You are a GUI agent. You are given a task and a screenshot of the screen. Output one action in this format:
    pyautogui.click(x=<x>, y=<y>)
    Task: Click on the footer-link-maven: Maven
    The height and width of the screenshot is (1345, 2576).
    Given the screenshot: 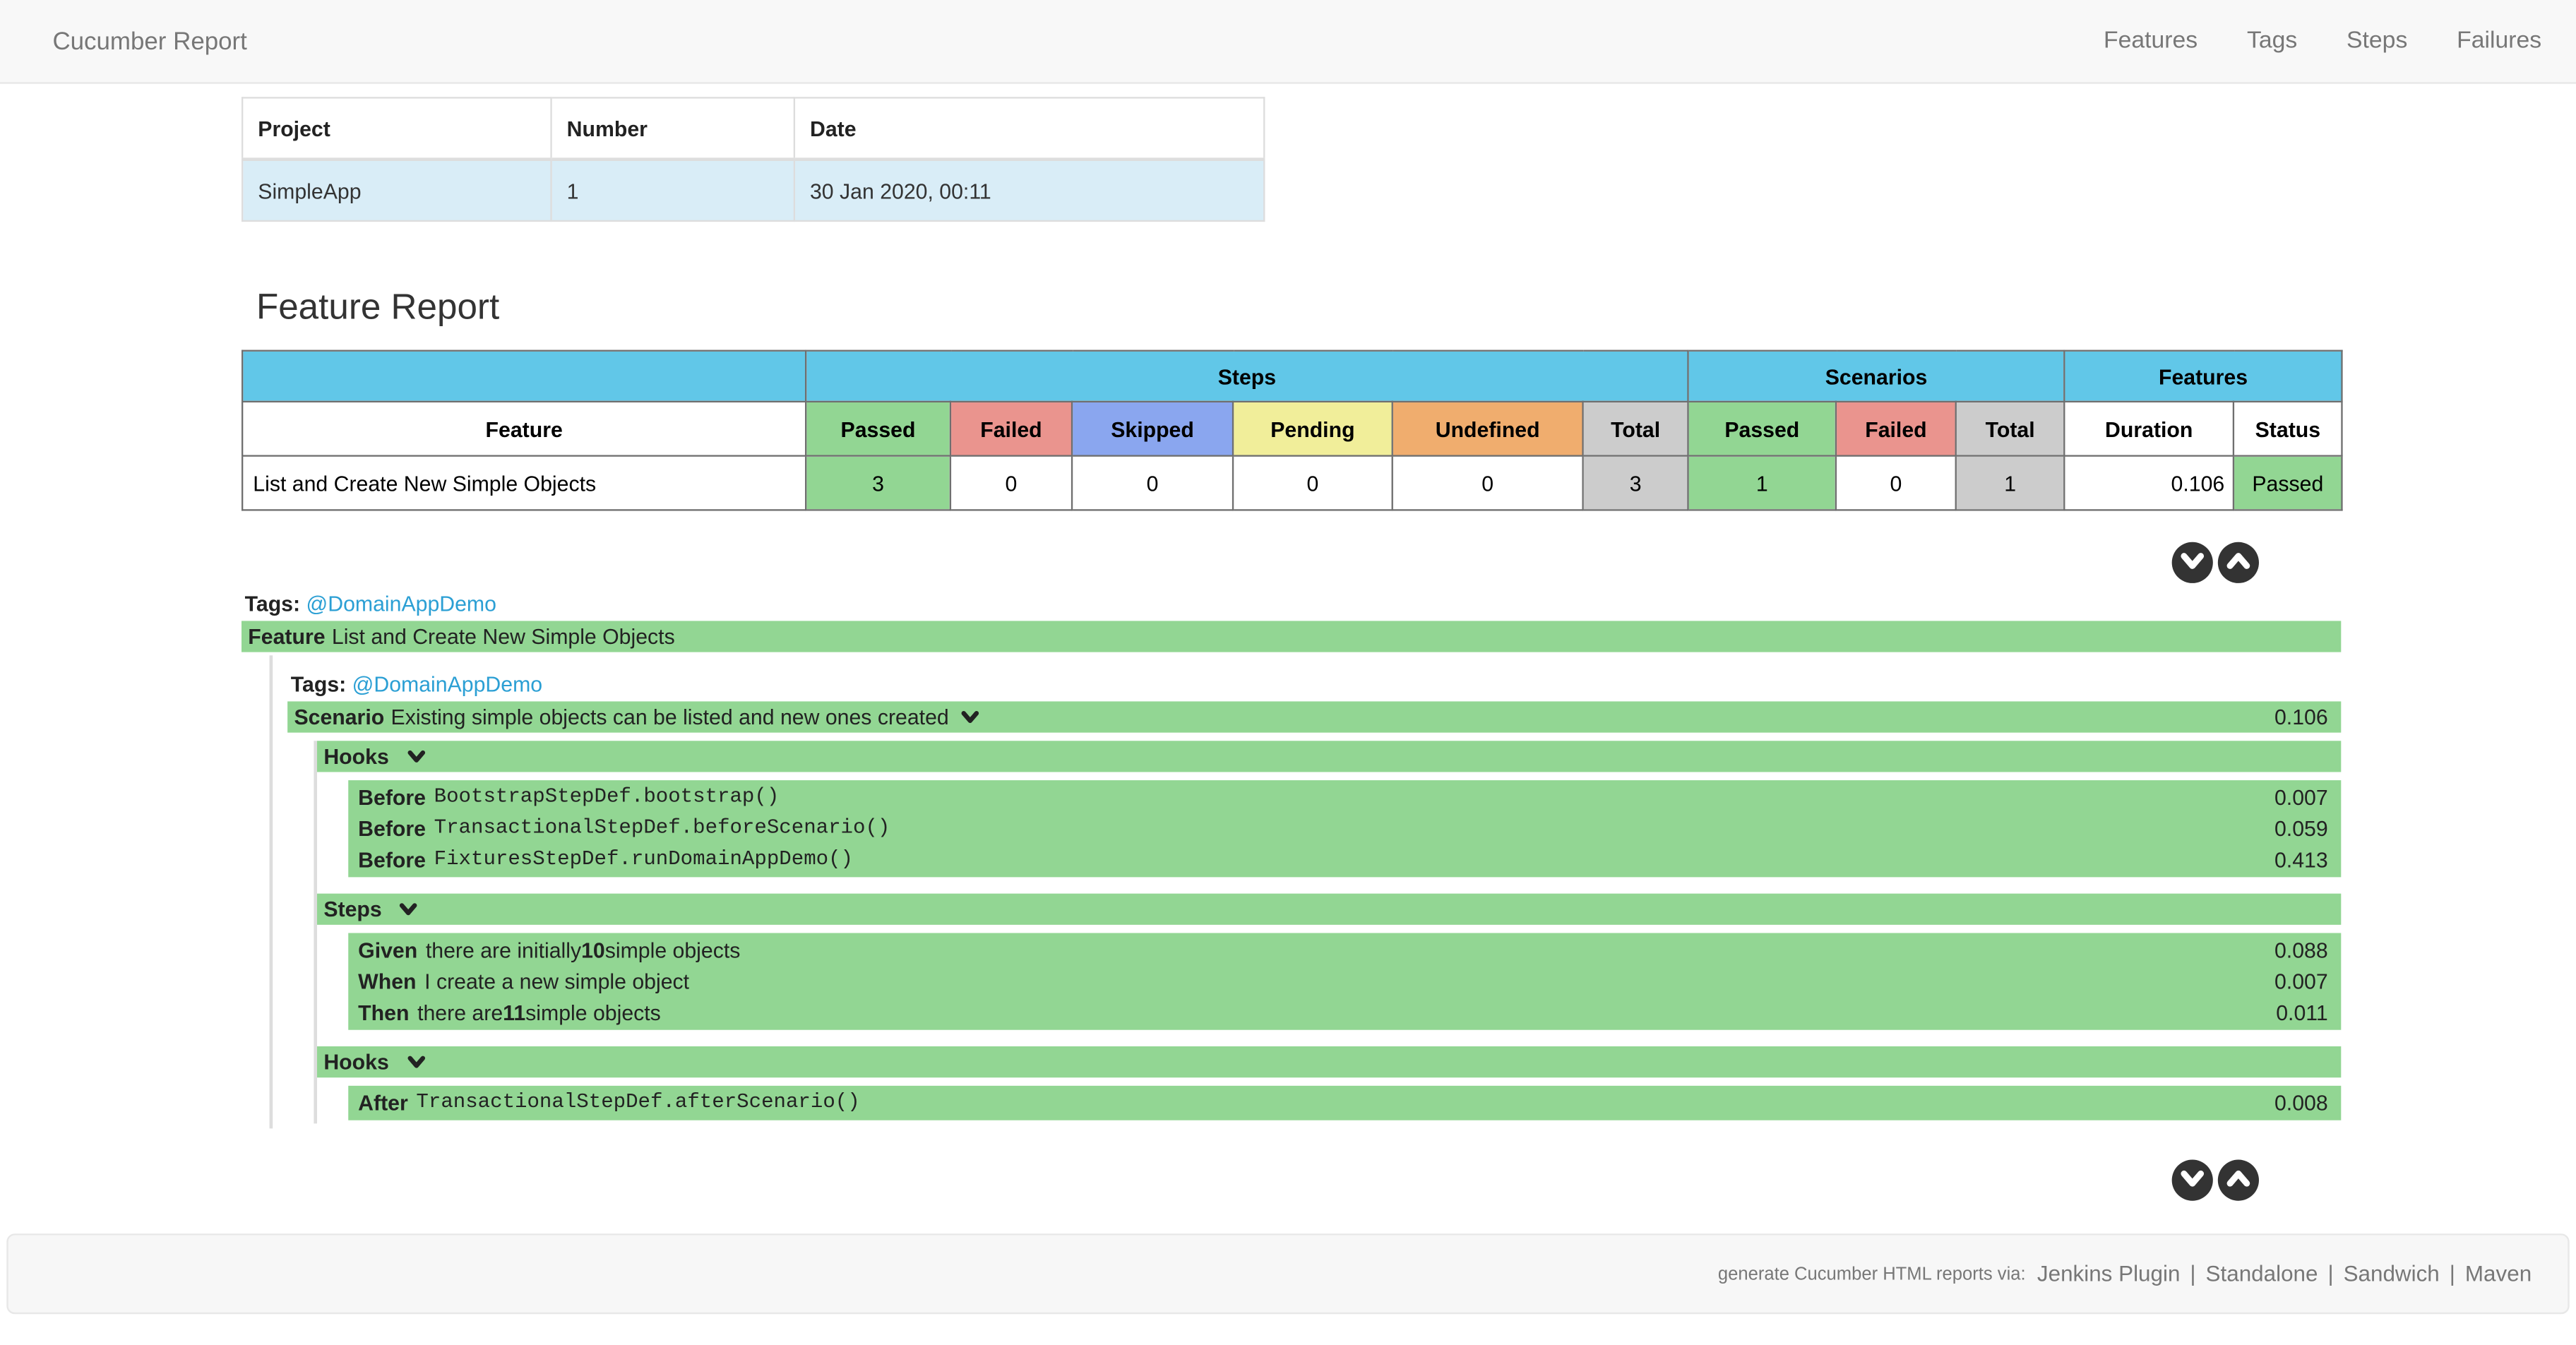 What is the action you would take?
    pyautogui.click(x=2498, y=1273)
    